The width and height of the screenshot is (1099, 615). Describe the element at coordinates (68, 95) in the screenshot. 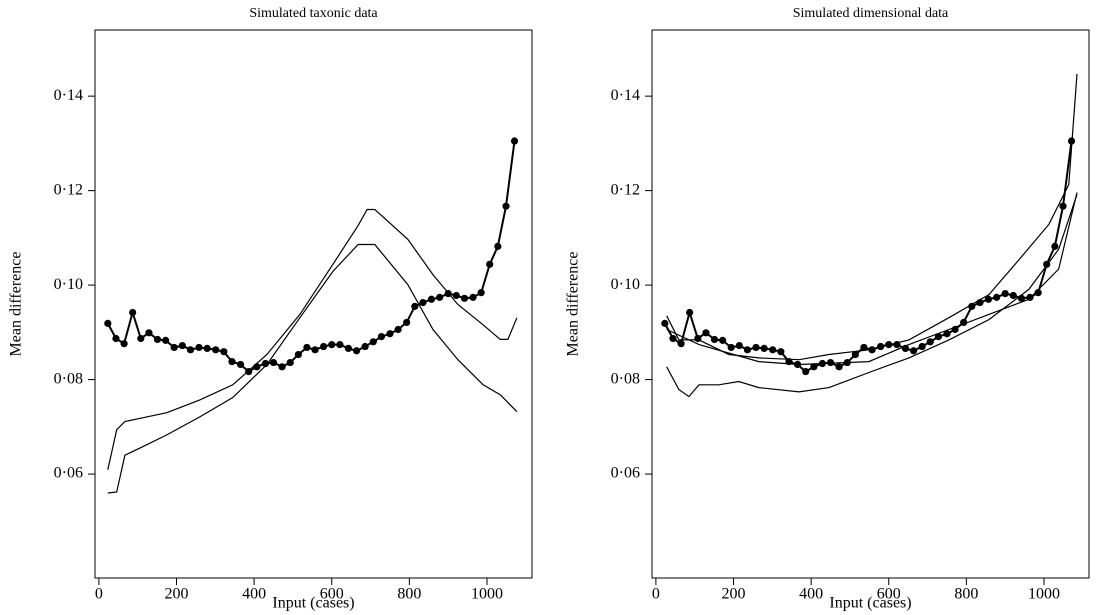

I see `y-tick-label: 0·14` at that location.